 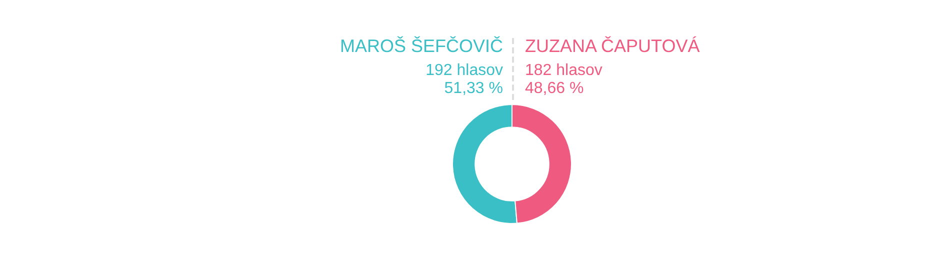 I want to click on slice-label: ZUZANA ČAPUTOVÁ, so click(x=612, y=46).